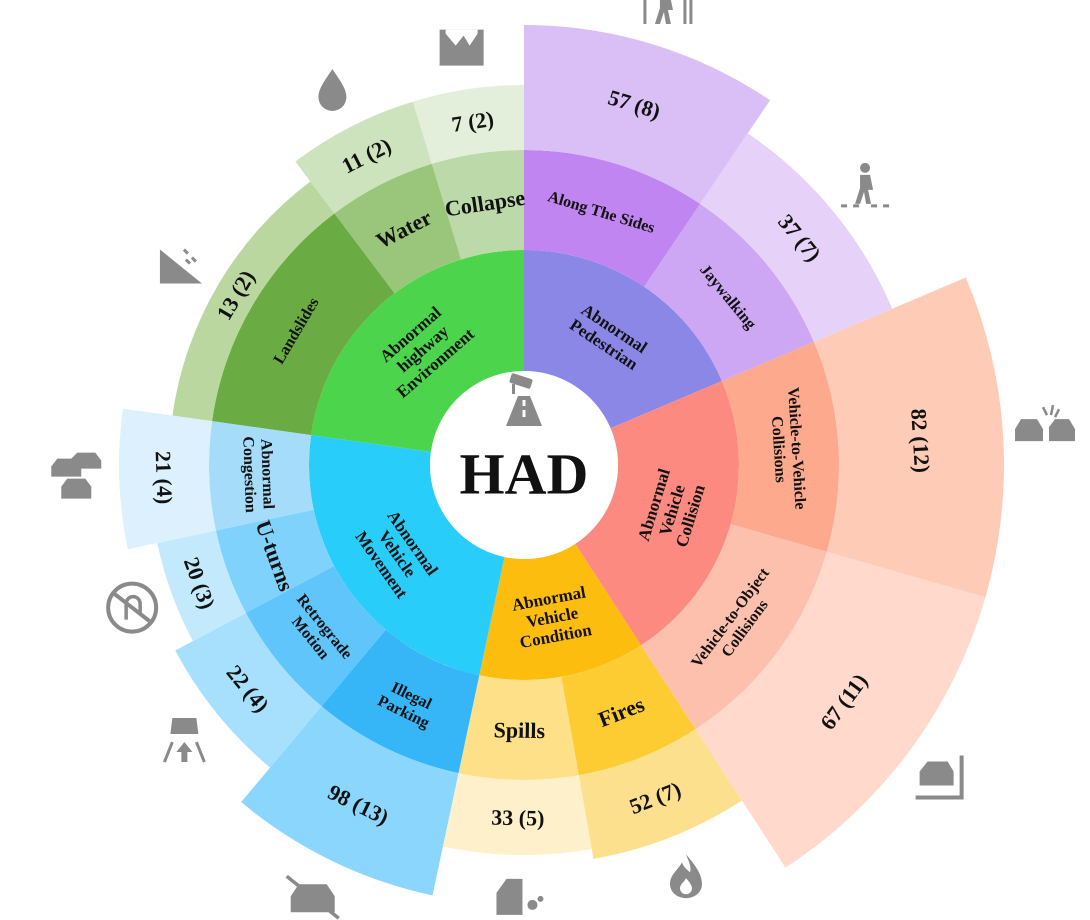  What do you see at coordinates (406, 555) in the screenshot?
I see `category-segment-movement` at bounding box center [406, 555].